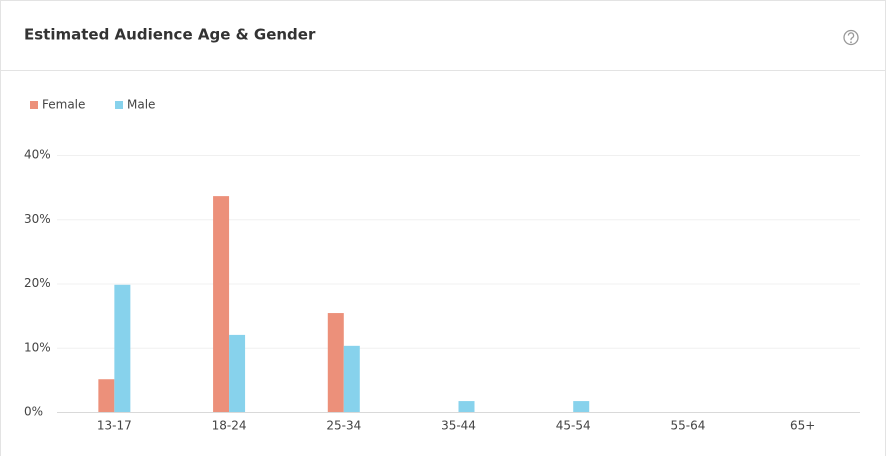 Image resolution: width=887 pixels, height=456 pixels. I want to click on help-glyph, so click(851, 36).